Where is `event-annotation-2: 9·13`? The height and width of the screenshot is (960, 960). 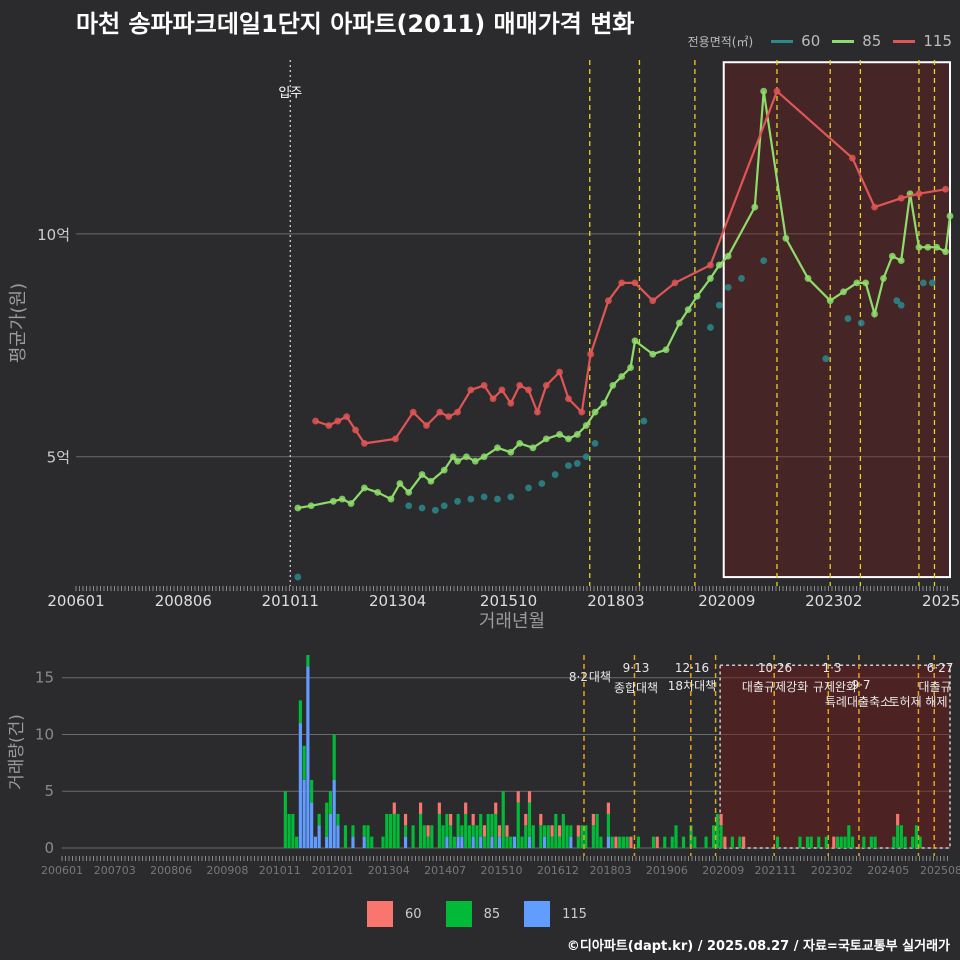 event-annotation-2: 9·13 is located at coordinates (636, 668).